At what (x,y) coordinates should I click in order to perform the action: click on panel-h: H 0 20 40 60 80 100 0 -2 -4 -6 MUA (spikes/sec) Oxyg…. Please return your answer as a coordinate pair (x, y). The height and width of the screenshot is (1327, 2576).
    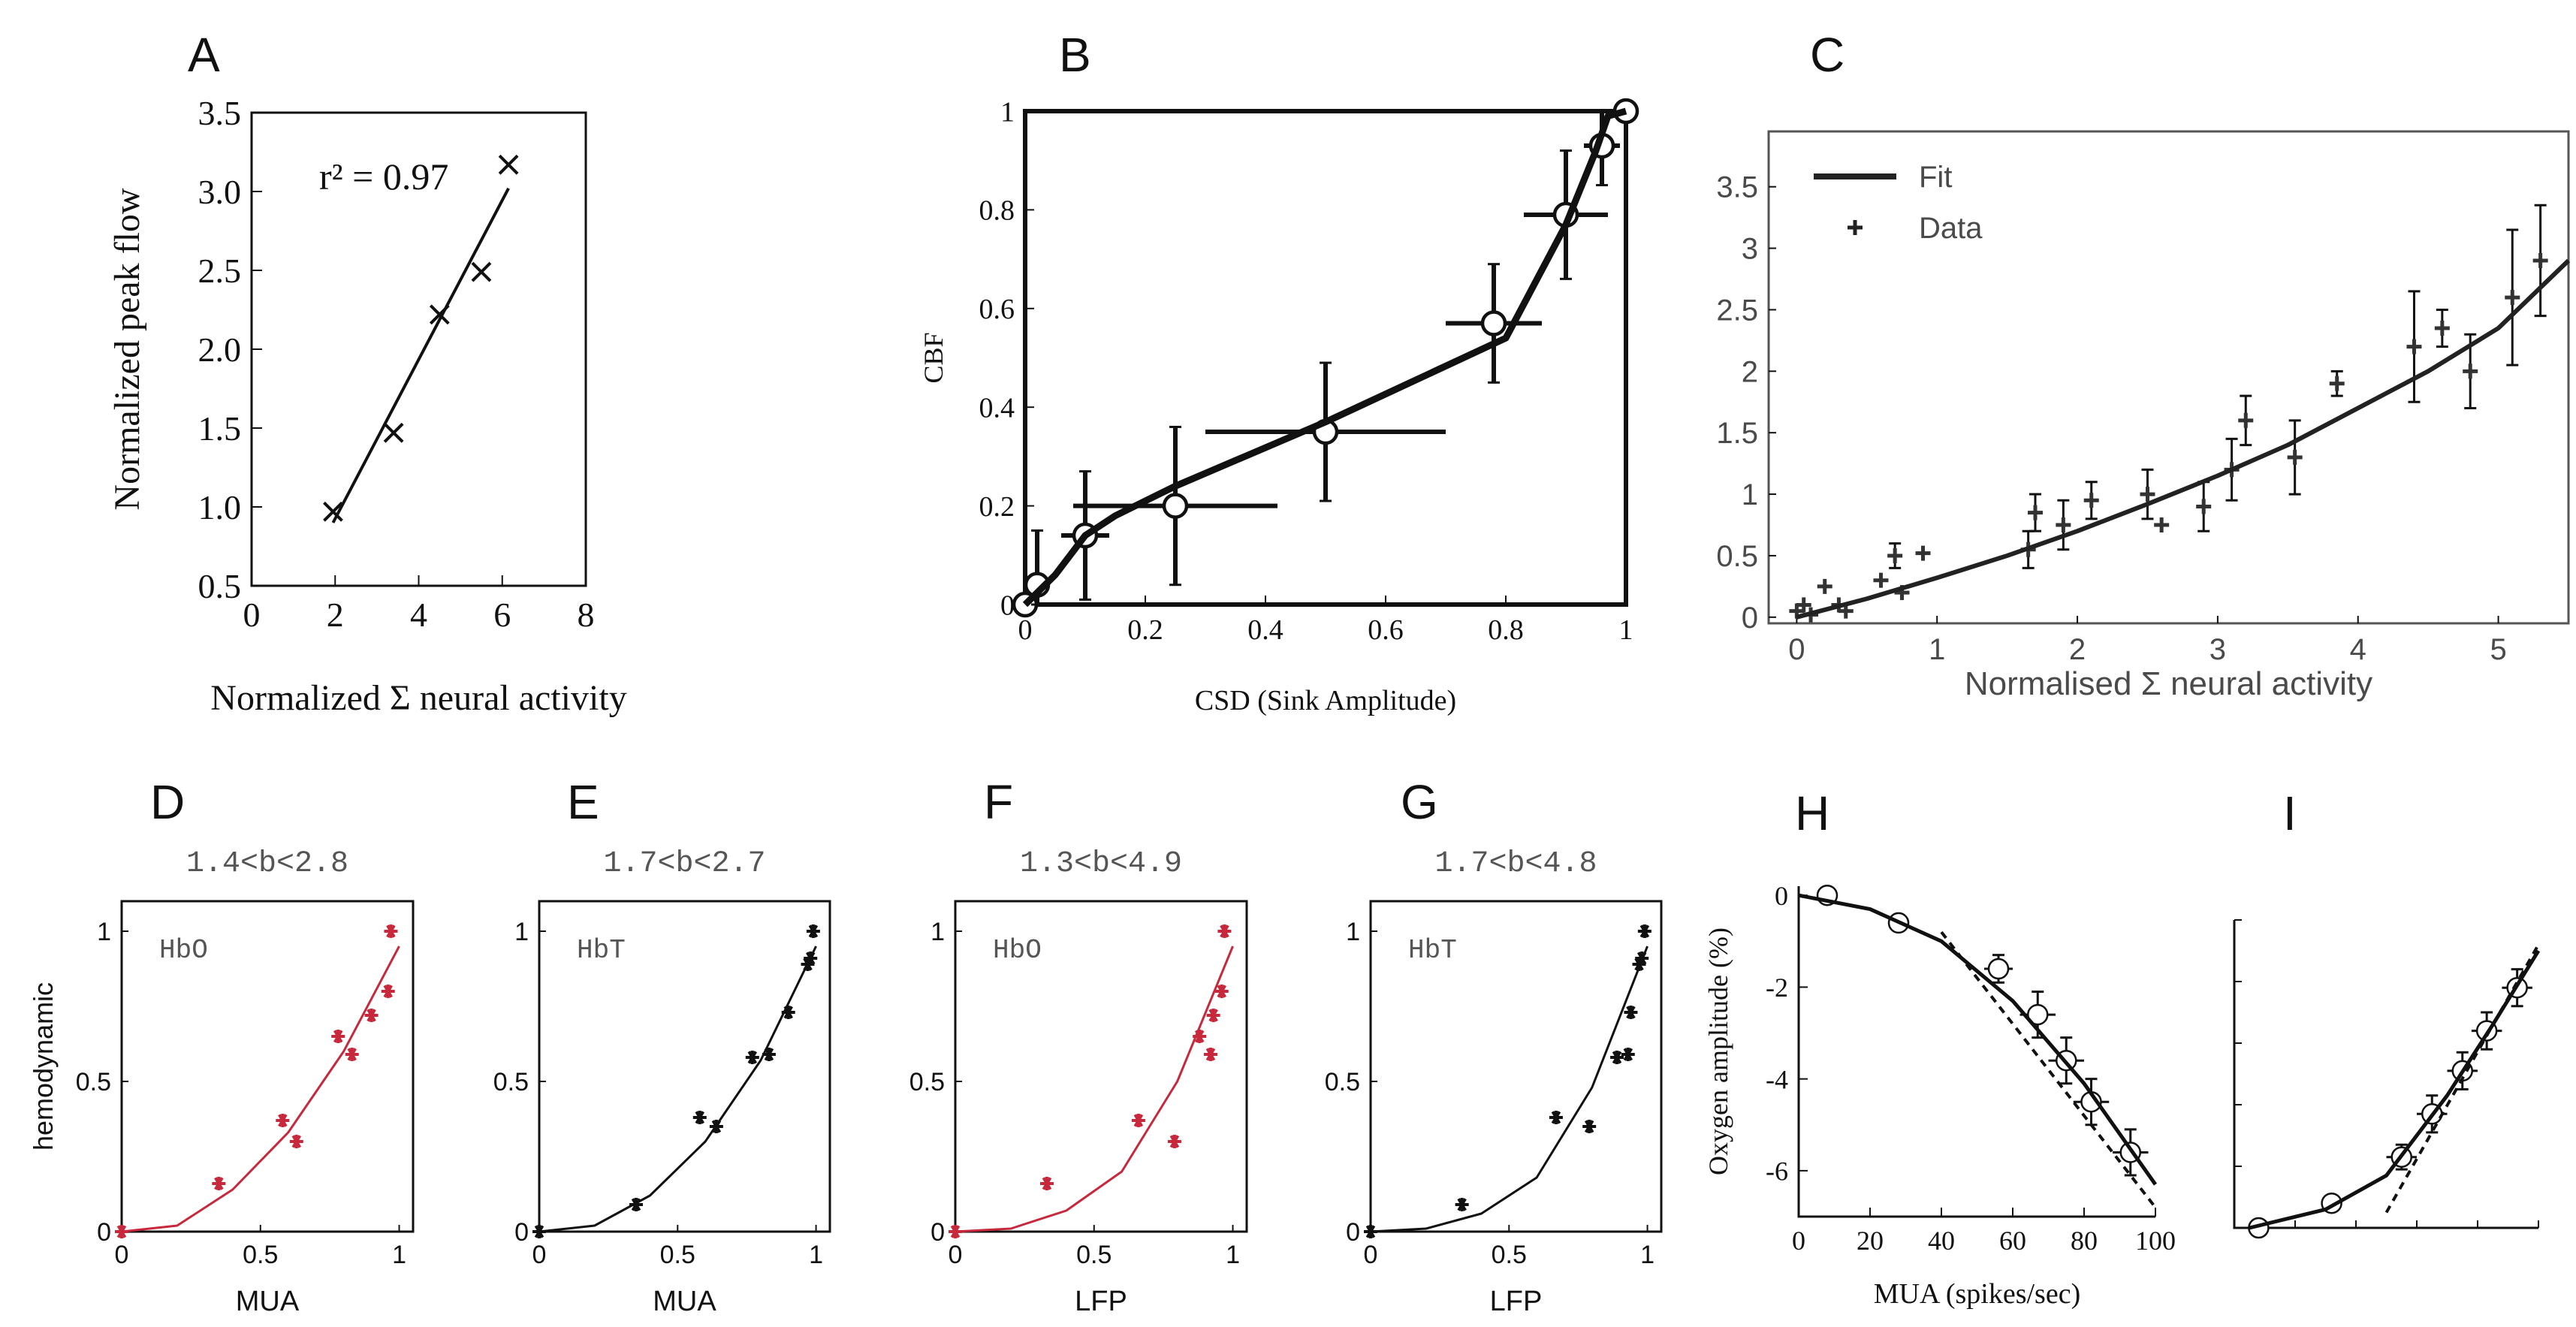
    Looking at the image, I should click on (1940, 1048).